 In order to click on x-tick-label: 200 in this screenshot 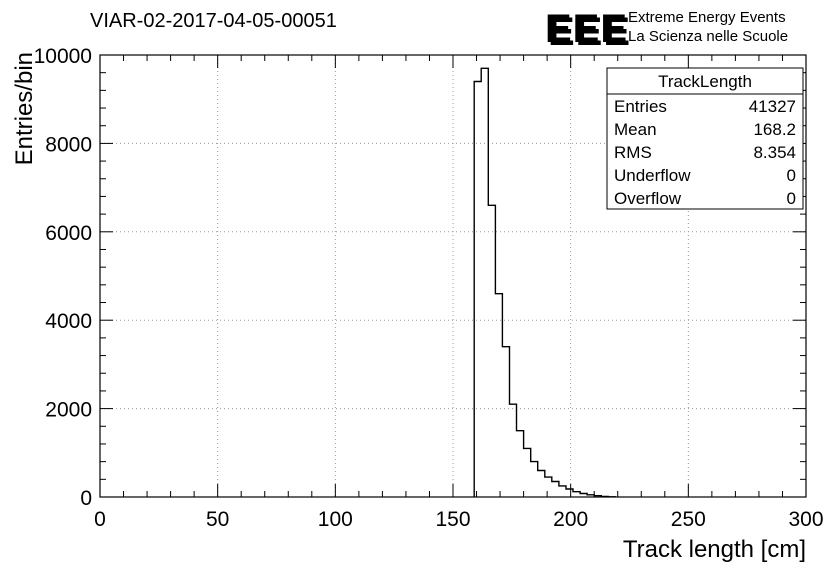, I will do `click(570, 519)`.